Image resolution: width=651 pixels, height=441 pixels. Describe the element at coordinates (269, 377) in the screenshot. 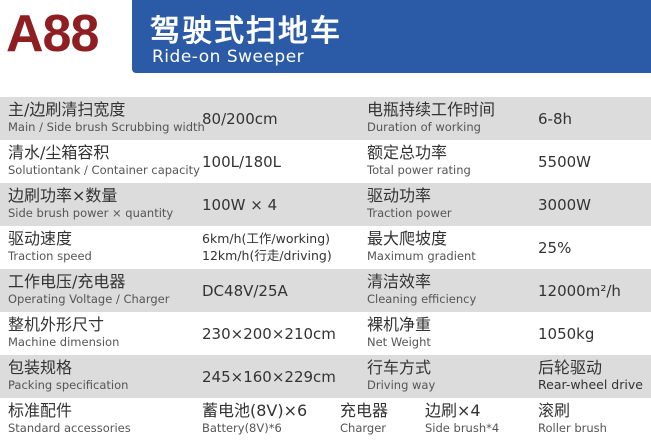

I see `spec-value: 245×160×229cm` at that location.